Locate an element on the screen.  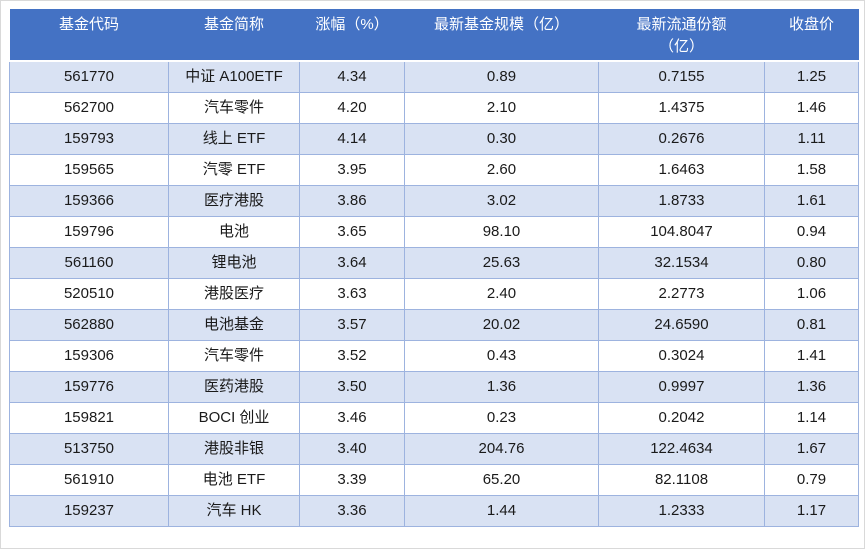
cell-shares: 82.1108 is located at coordinates (681, 479).